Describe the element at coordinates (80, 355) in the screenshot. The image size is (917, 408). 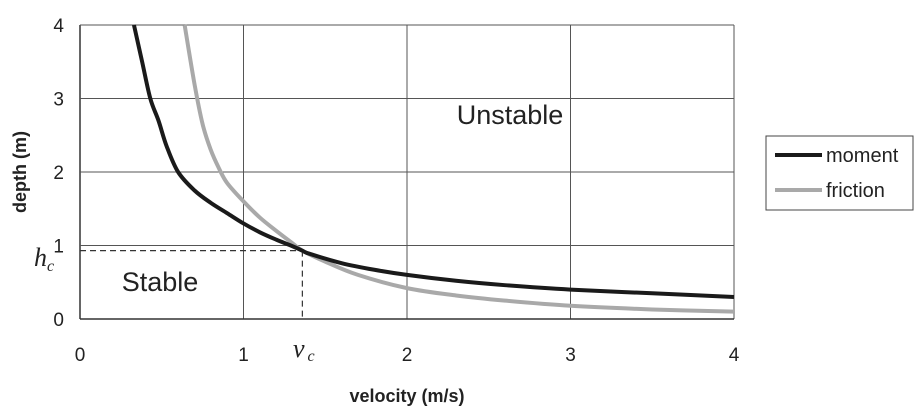
I see `x-tick-label-0: 0` at that location.